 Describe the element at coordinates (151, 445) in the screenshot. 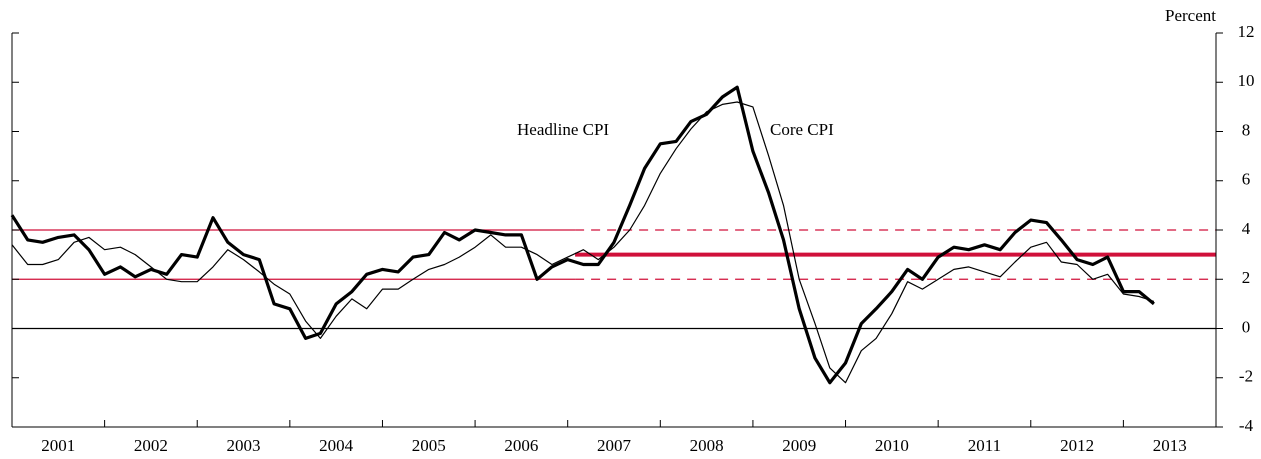

I see `x-tick-label: 2002` at that location.